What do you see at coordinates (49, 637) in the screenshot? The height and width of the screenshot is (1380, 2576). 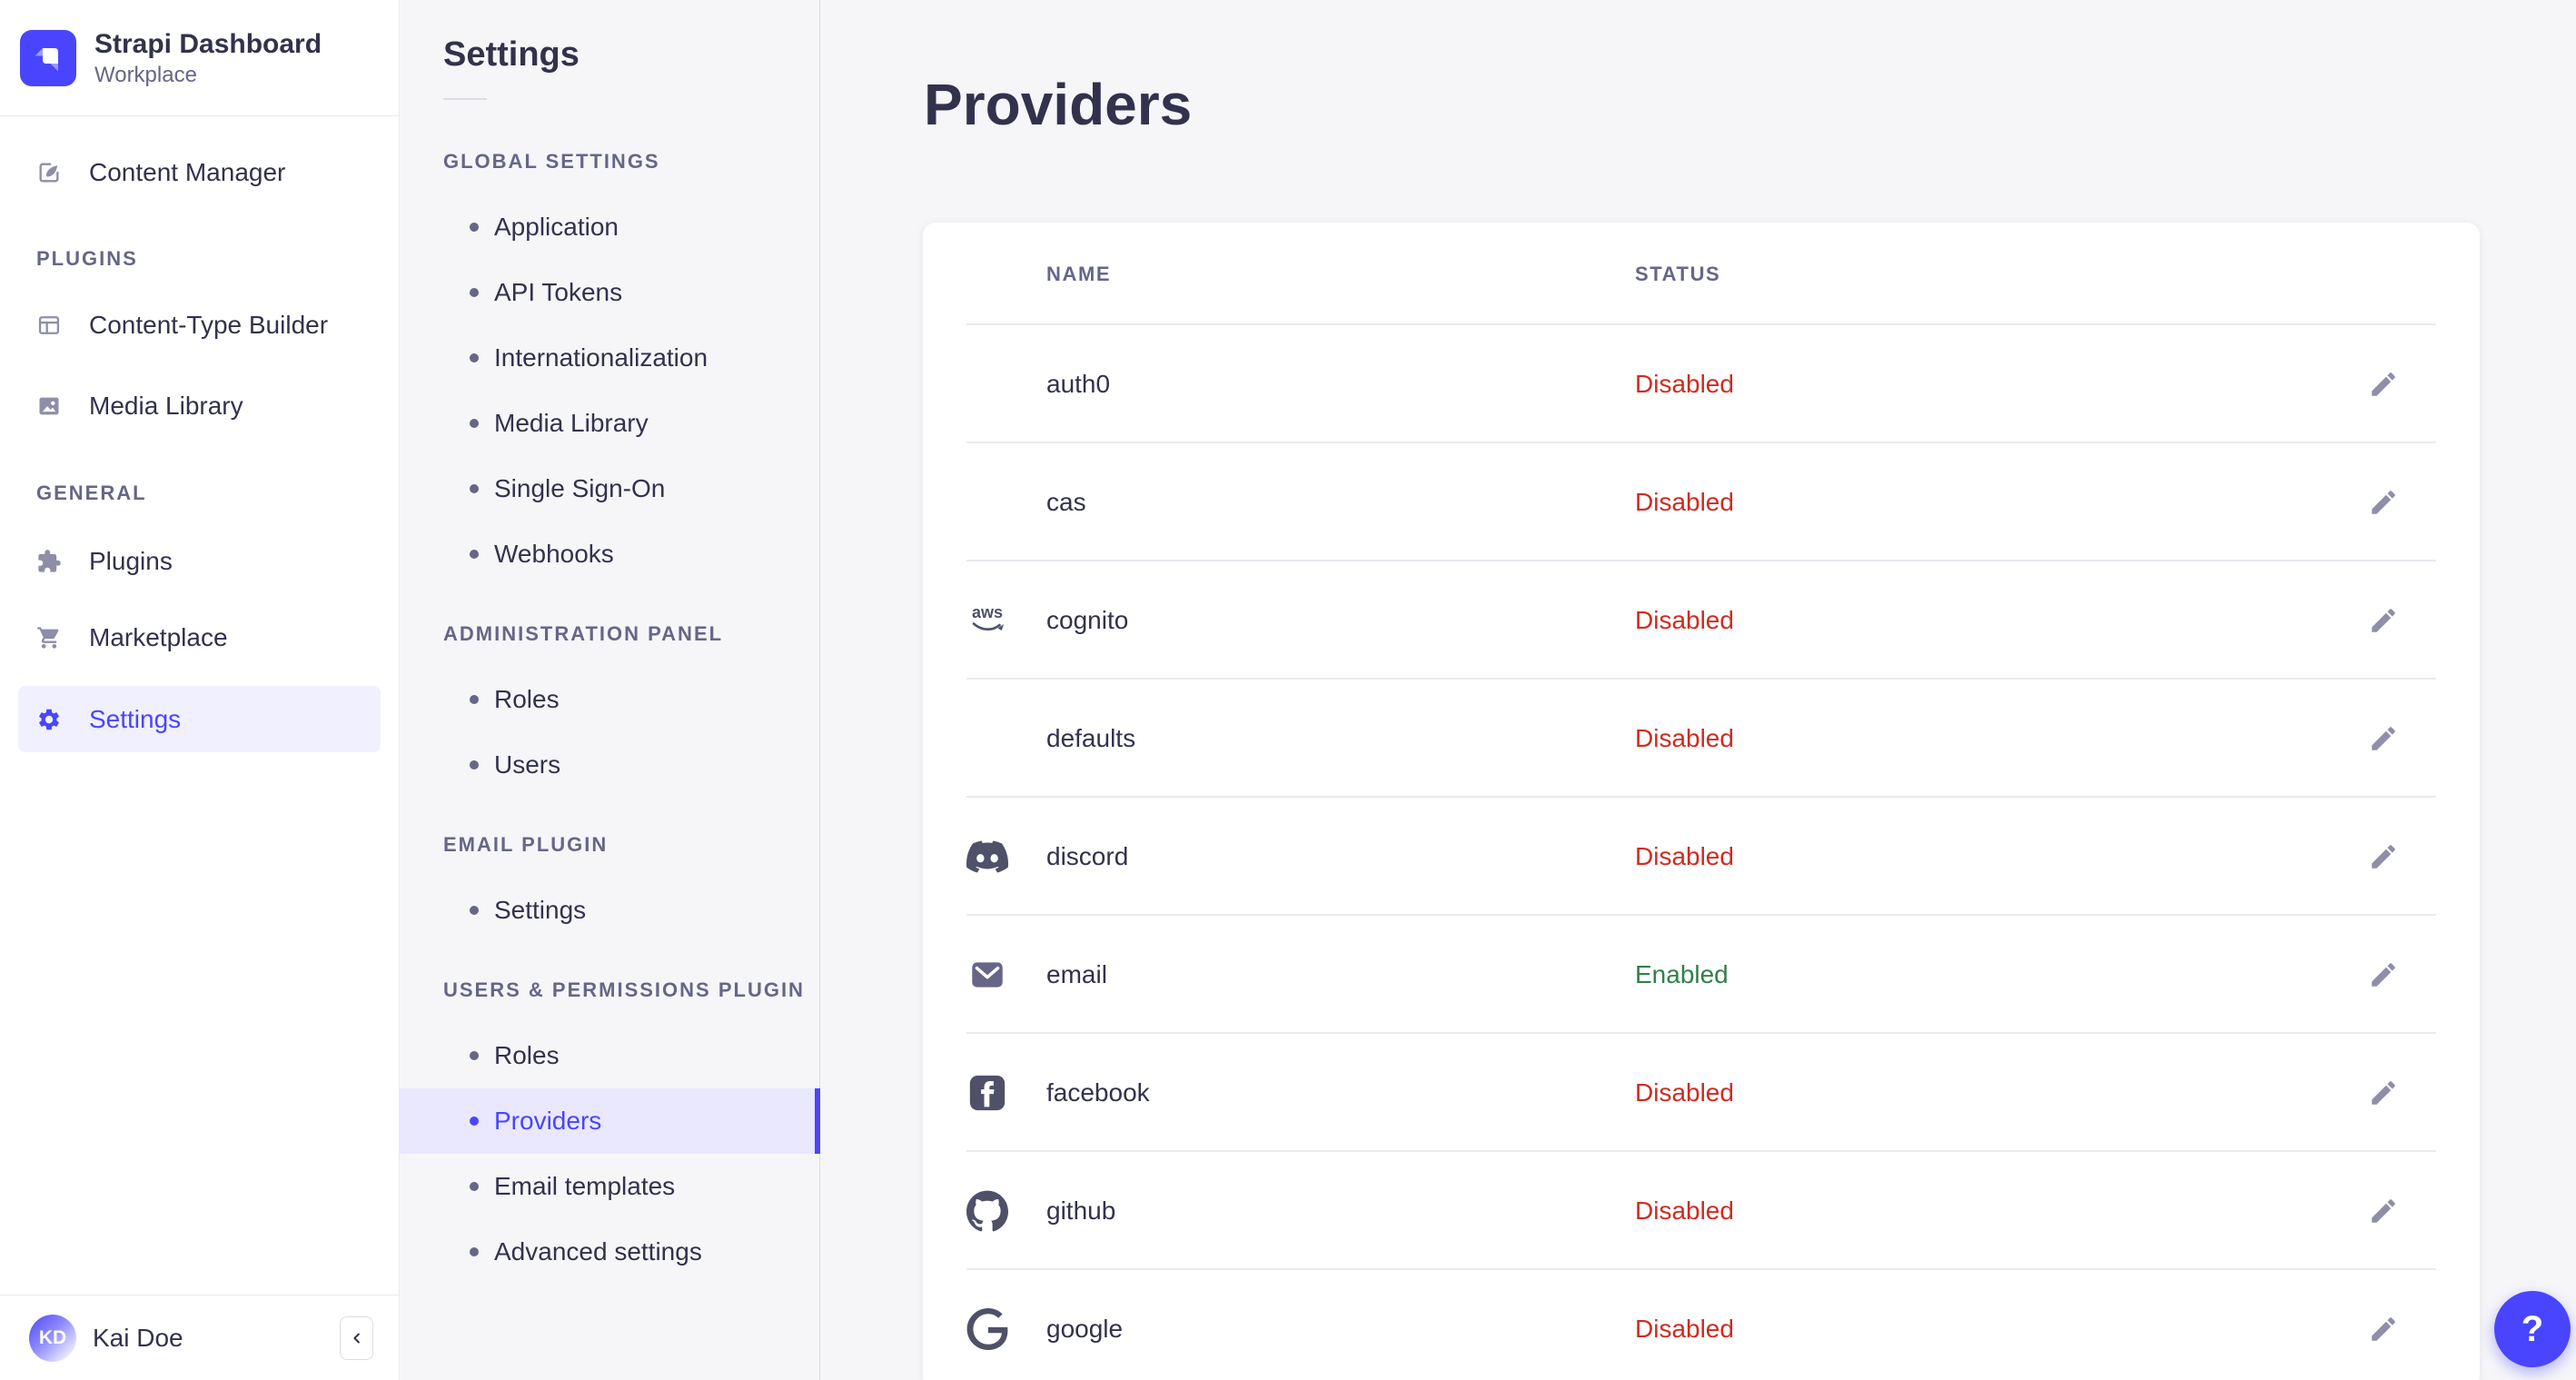 I see `marketplace-cart-icon` at bounding box center [49, 637].